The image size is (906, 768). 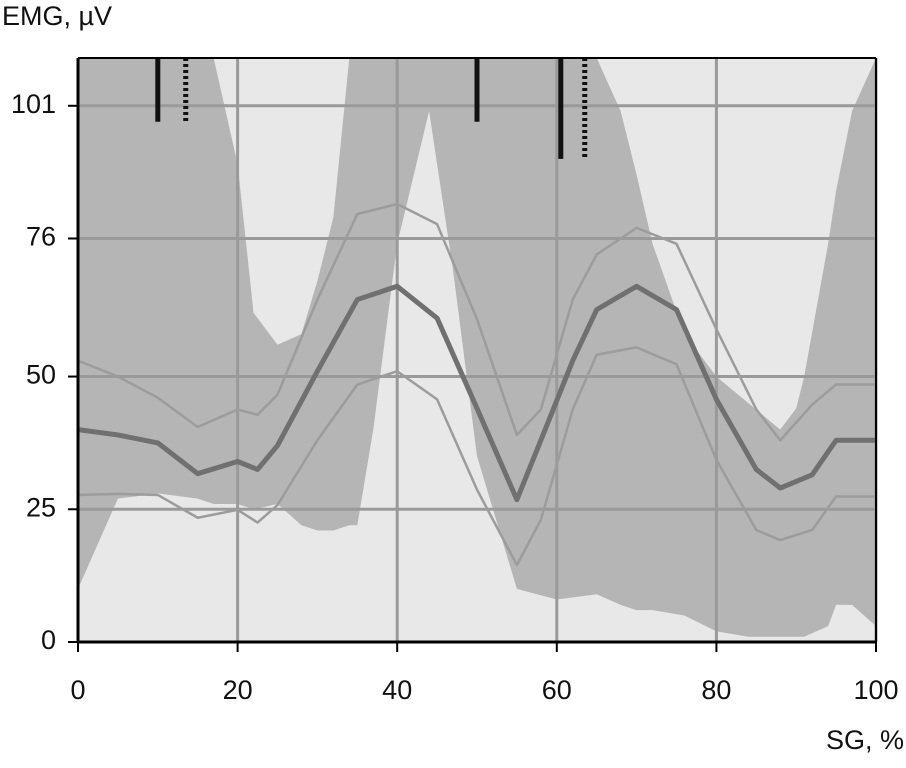 What do you see at coordinates (238, 690) in the screenshot?
I see `x-tick-label: 20` at bounding box center [238, 690].